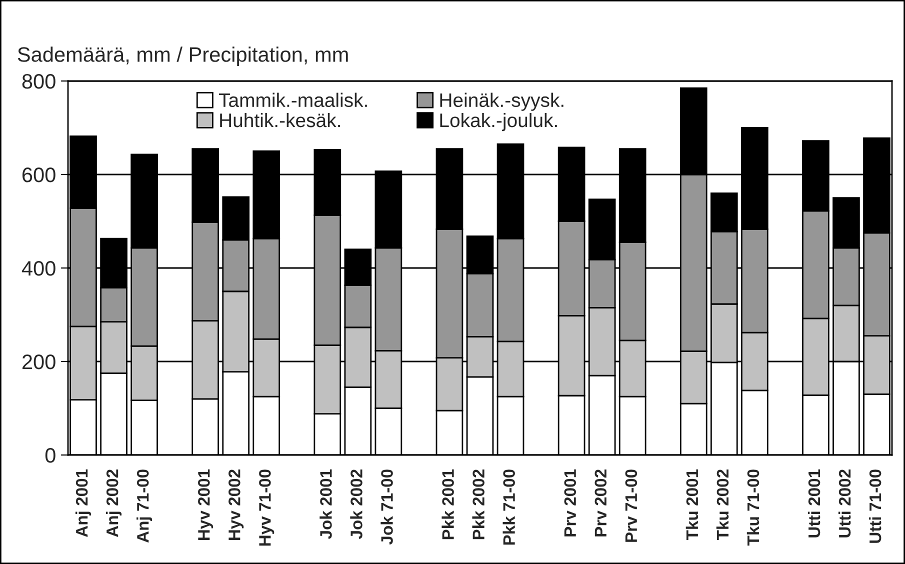  What do you see at coordinates (39, 268) in the screenshot?
I see `y-tick-label: 400` at bounding box center [39, 268].